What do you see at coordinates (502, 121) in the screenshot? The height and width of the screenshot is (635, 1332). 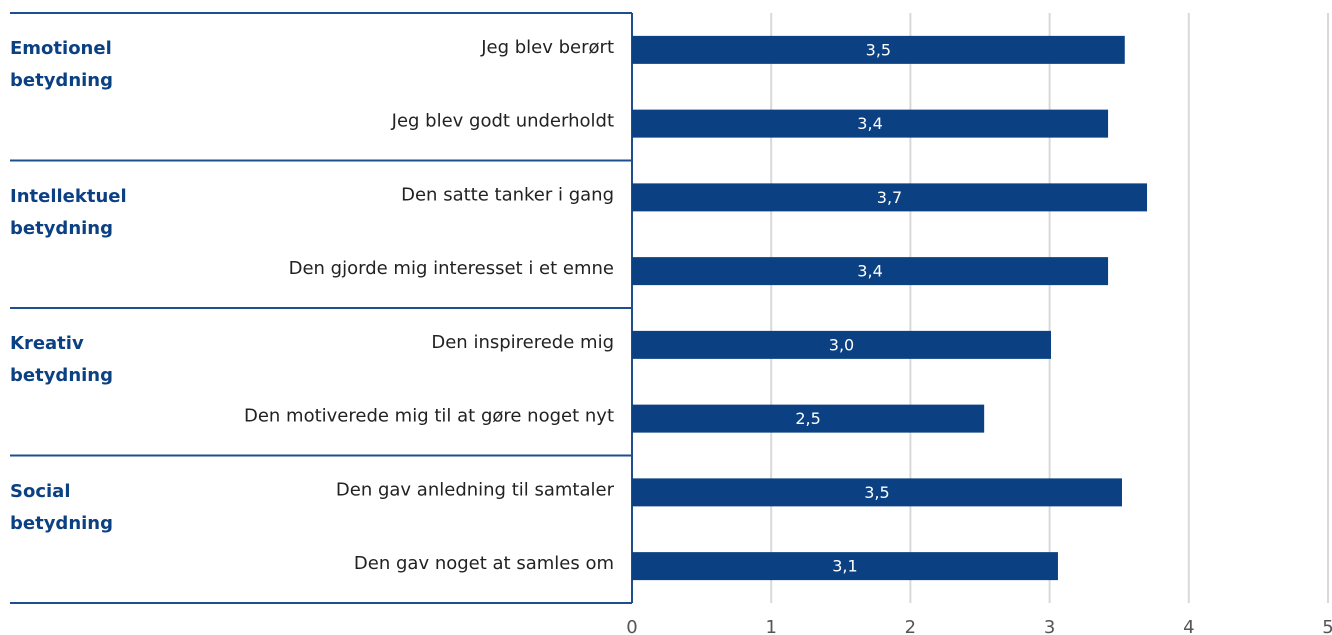 I see `y-tick-label: Jeg blev godt underholdt` at bounding box center [502, 121].